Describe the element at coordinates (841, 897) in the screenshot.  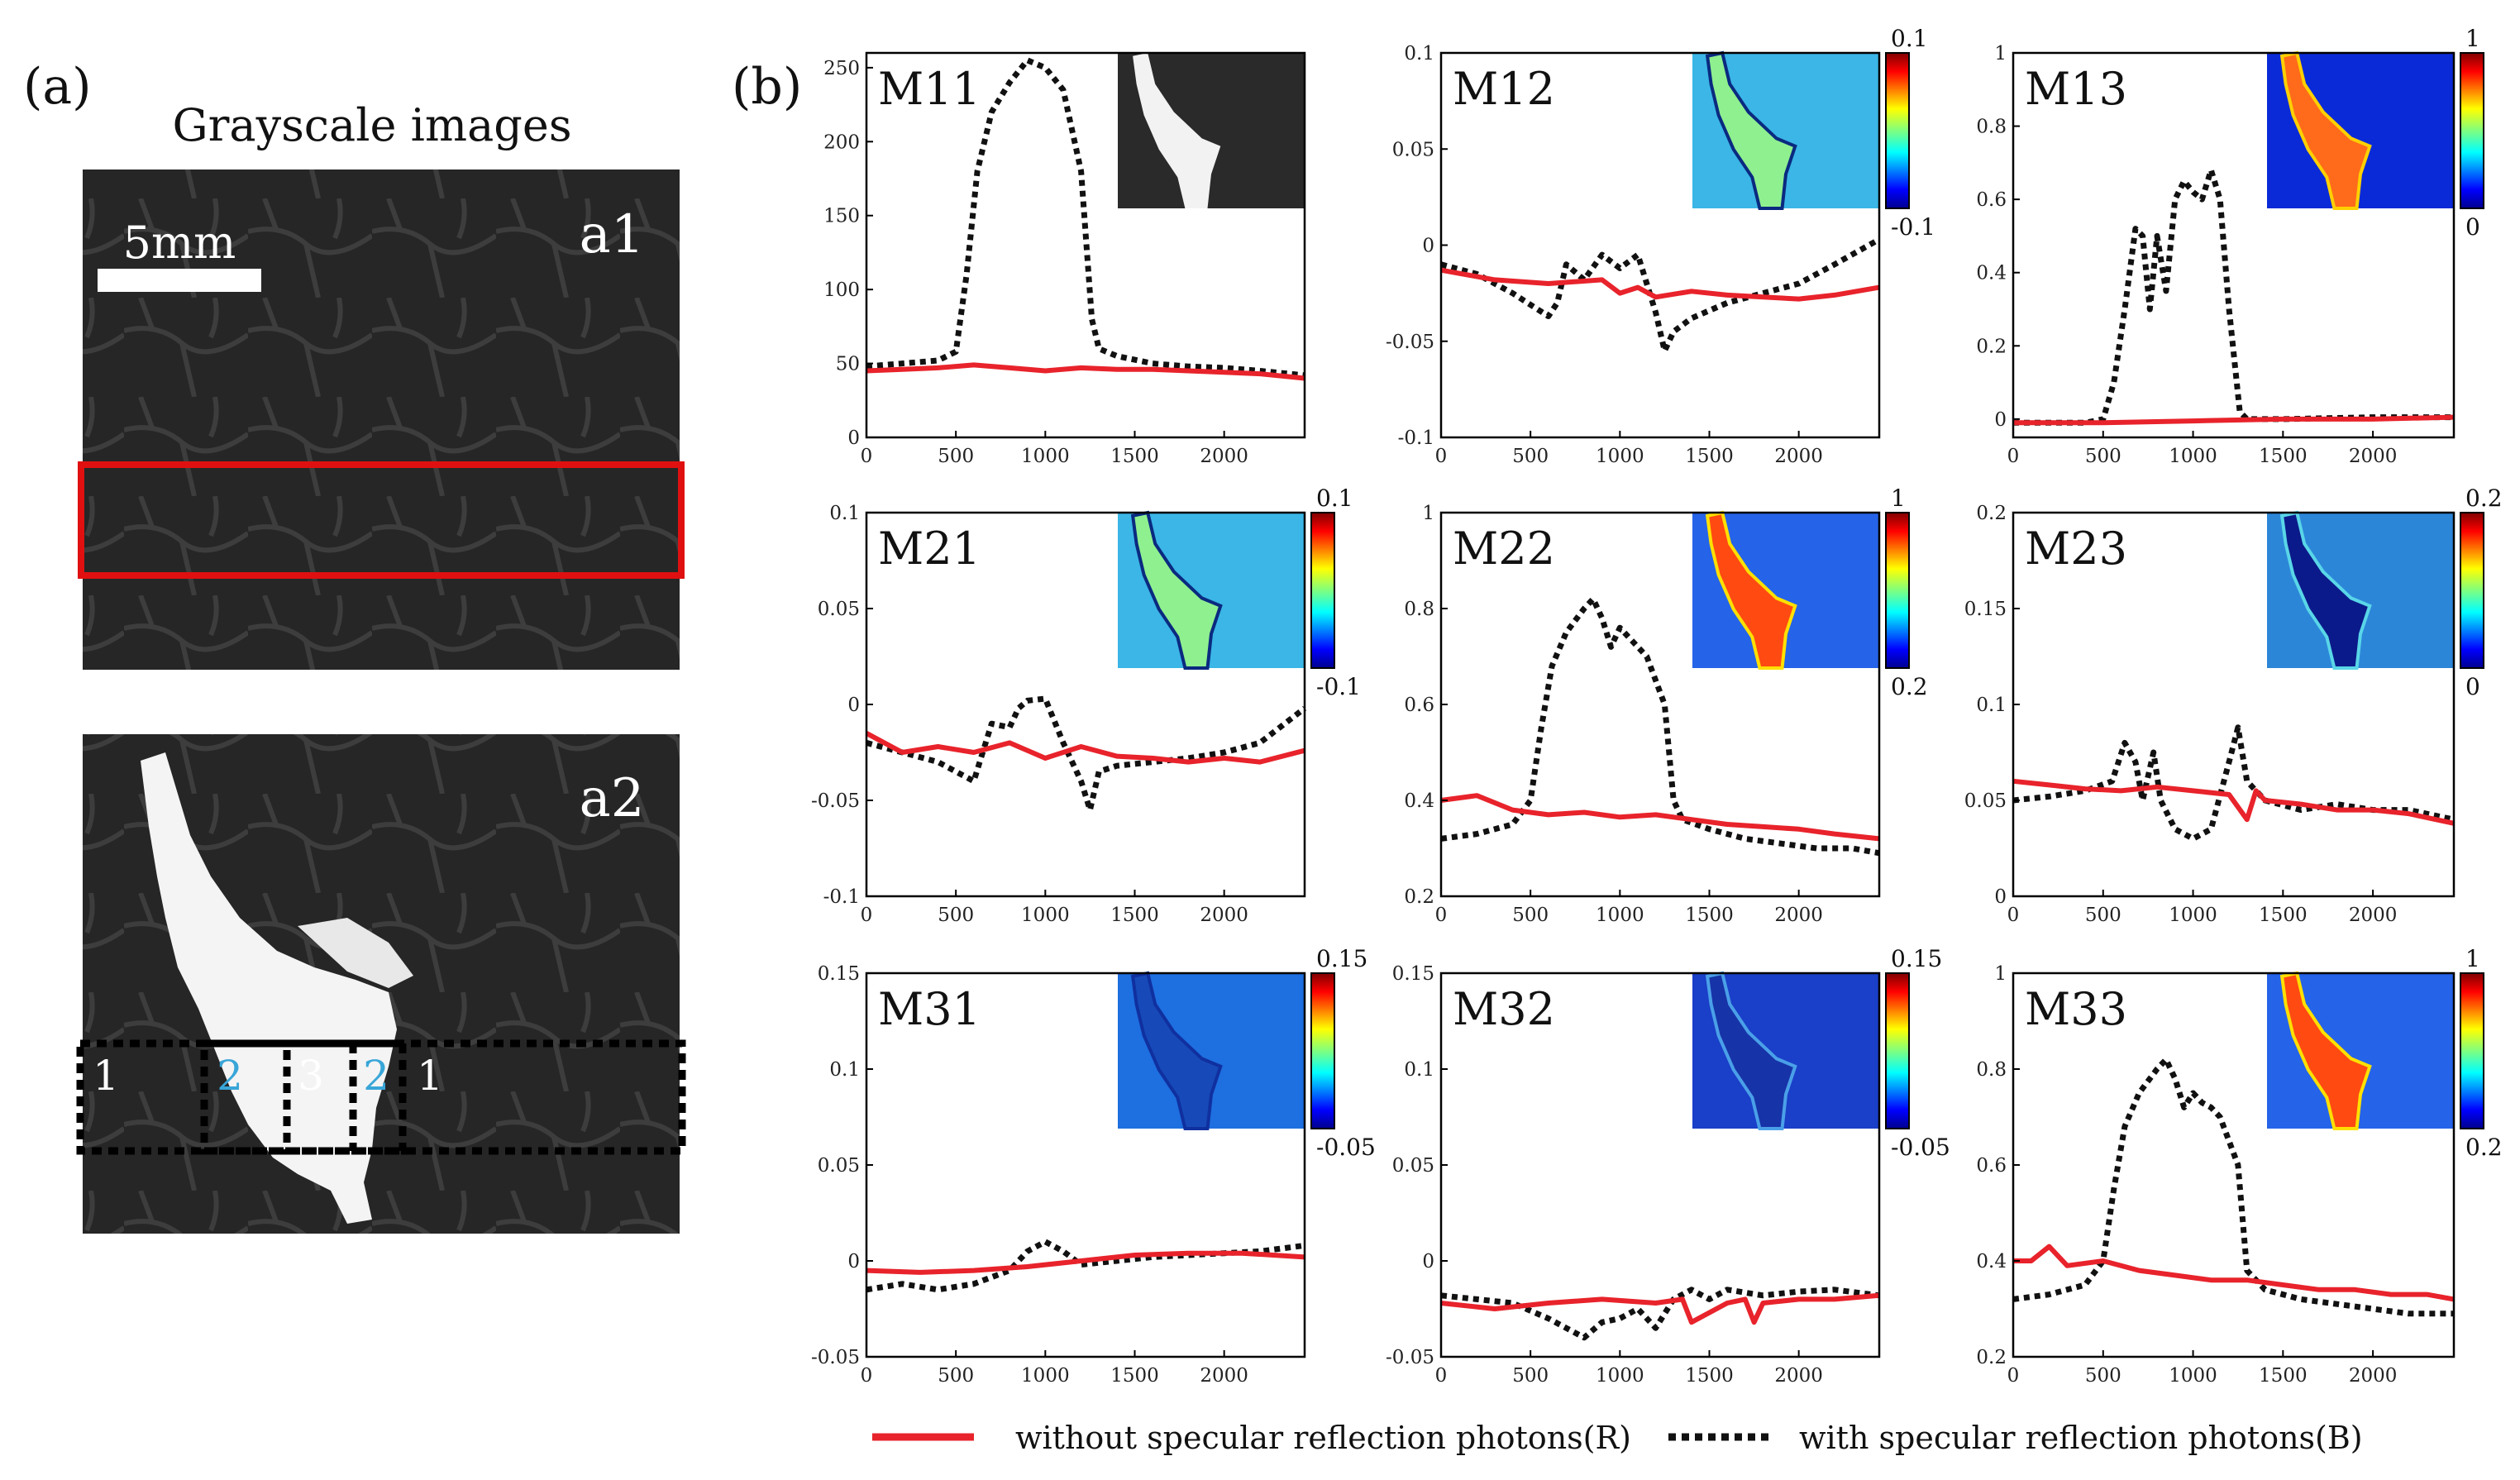
I see `m21-ytick-label-0: -0.1` at that location.